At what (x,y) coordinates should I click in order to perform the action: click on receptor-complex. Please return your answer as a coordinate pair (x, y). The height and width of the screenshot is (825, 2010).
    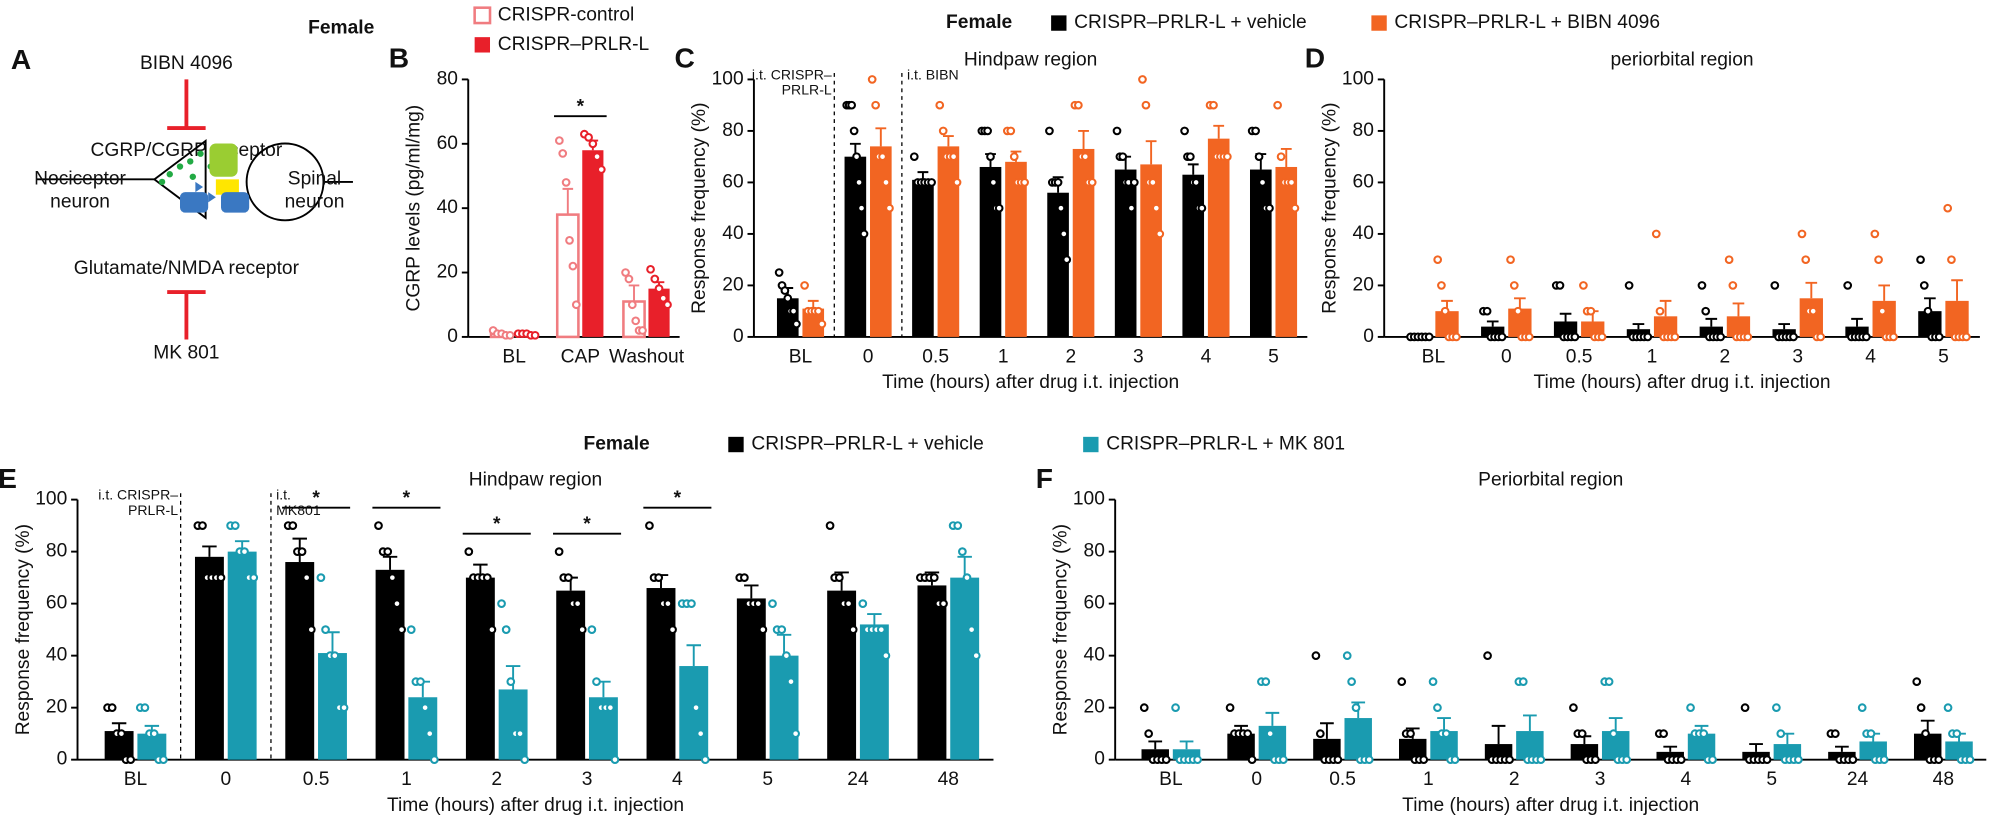
    Looking at the image, I should click on (227, 187).